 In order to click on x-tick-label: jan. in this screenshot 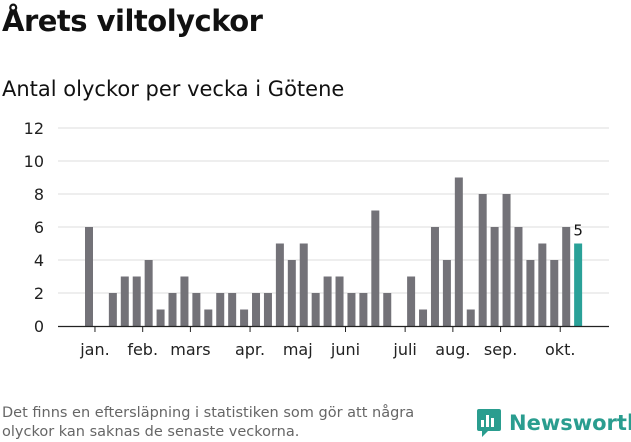, I will do `click(94, 349)`.